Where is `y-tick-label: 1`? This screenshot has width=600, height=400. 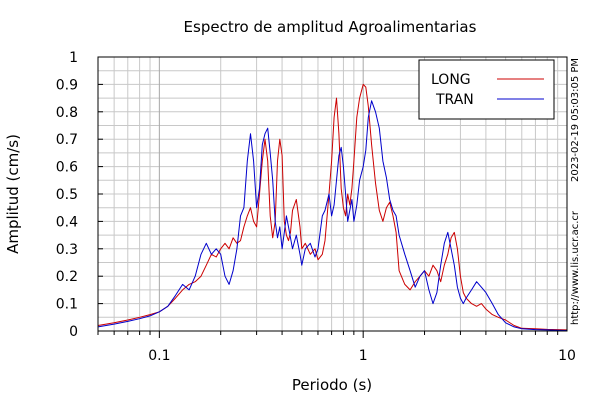 y-tick-label: 1 is located at coordinates (73, 58).